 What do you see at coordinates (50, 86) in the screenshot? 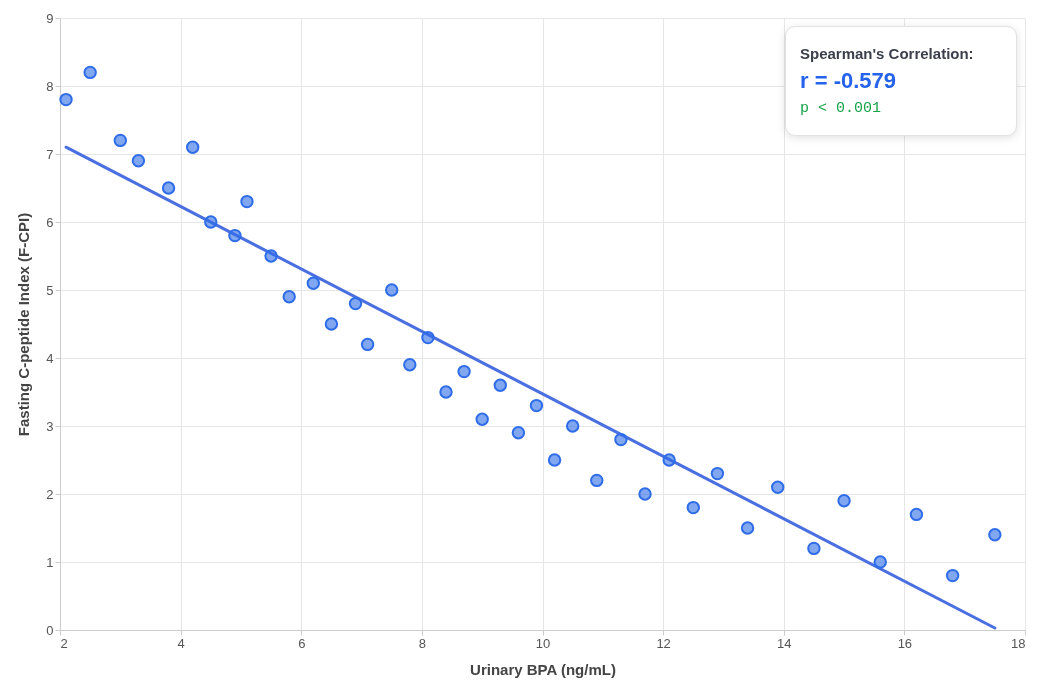
I see `y-tick-label: 8` at bounding box center [50, 86].